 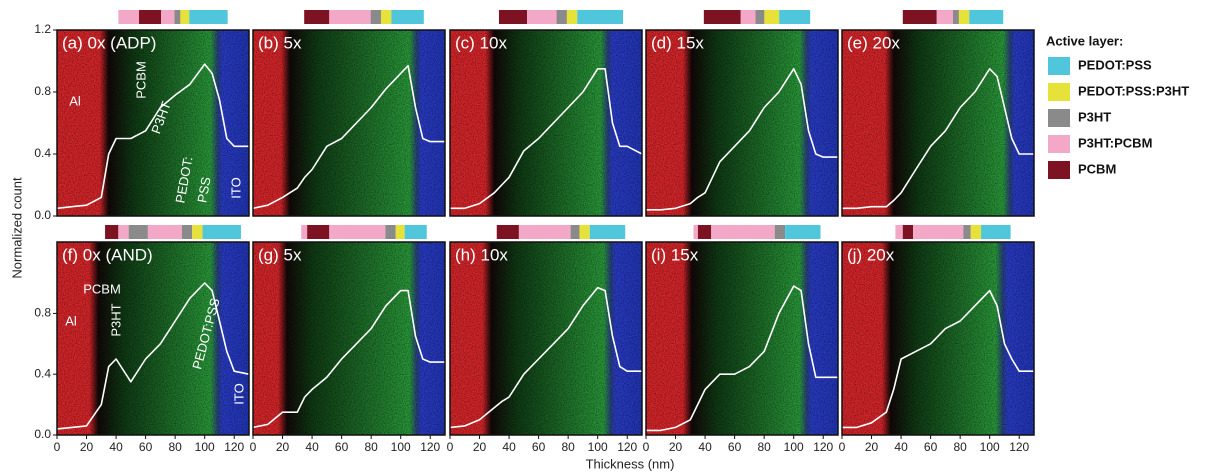 I want to click on panel: (j) 20x 0 20 40 60 80 100 120, so click(x=937, y=339).